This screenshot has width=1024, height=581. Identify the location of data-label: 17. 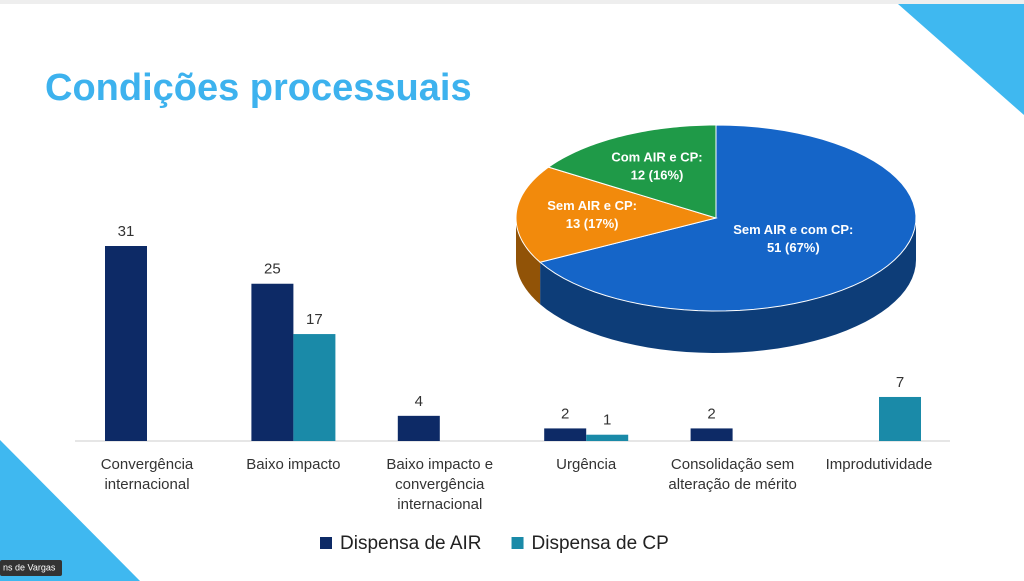
(314, 319).